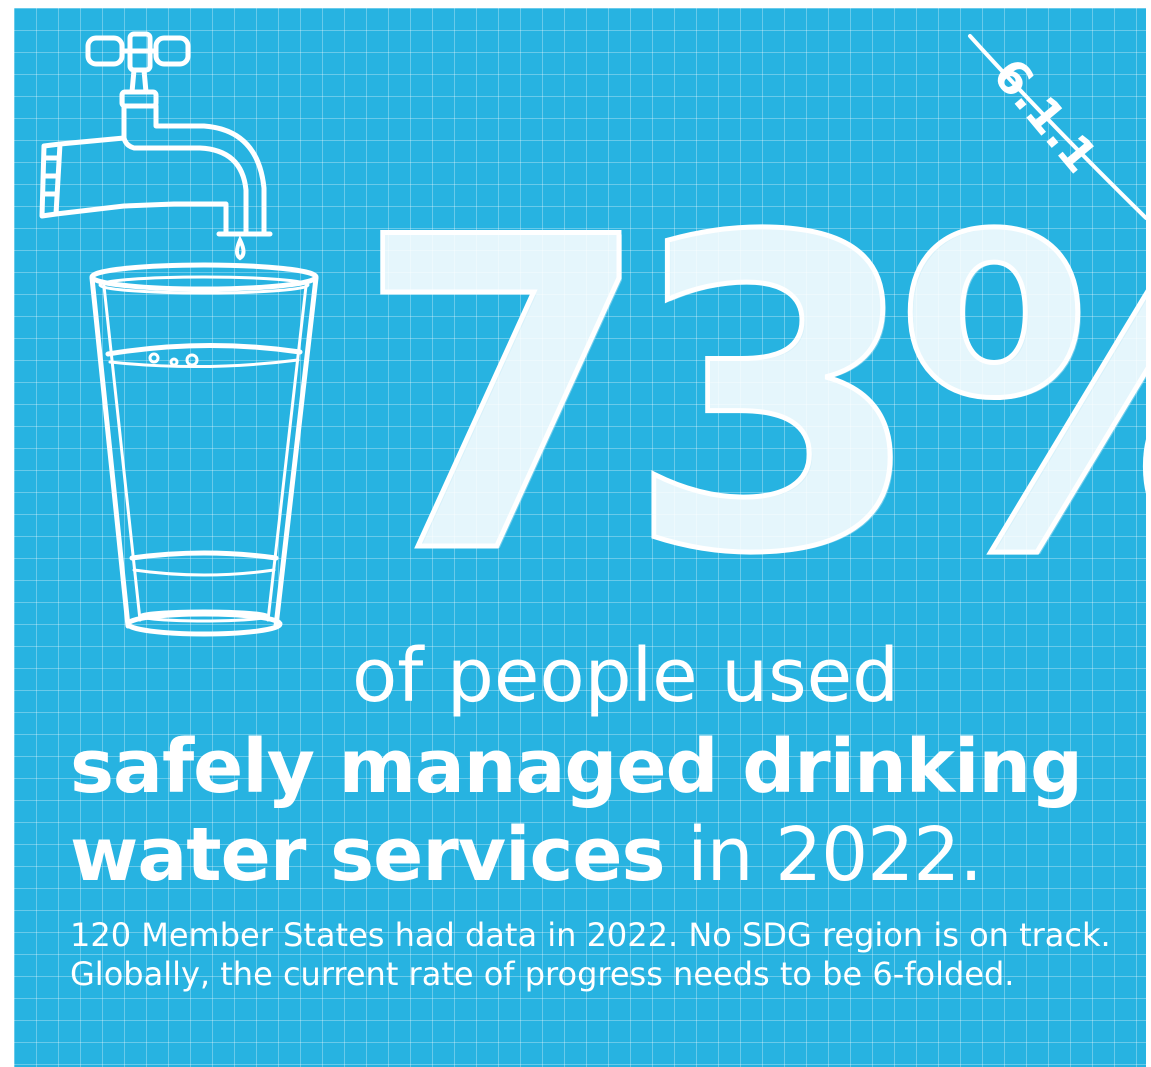 The height and width of the screenshot is (1067, 1151). What do you see at coordinates (576, 767) in the screenshot?
I see `statement-bold-1: safely managed drinking` at bounding box center [576, 767].